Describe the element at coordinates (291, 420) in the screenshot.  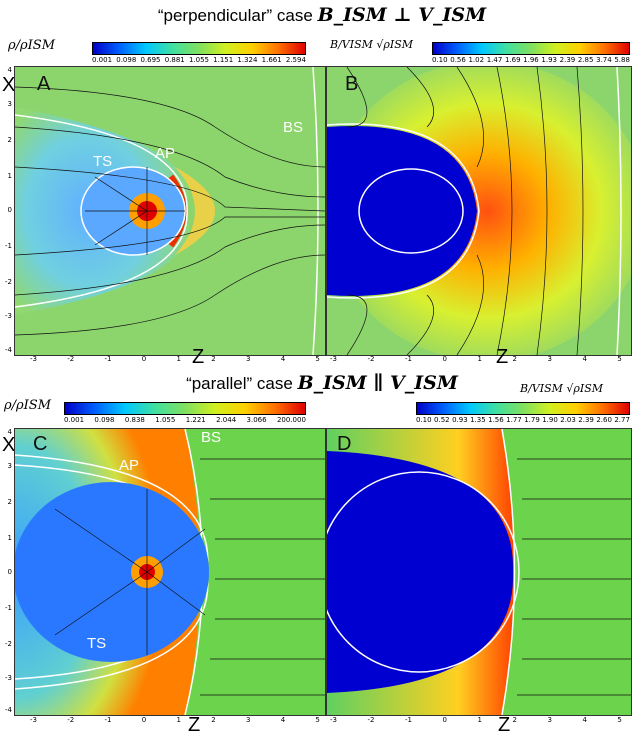
I see `colorbar-tick: 200.000` at that location.